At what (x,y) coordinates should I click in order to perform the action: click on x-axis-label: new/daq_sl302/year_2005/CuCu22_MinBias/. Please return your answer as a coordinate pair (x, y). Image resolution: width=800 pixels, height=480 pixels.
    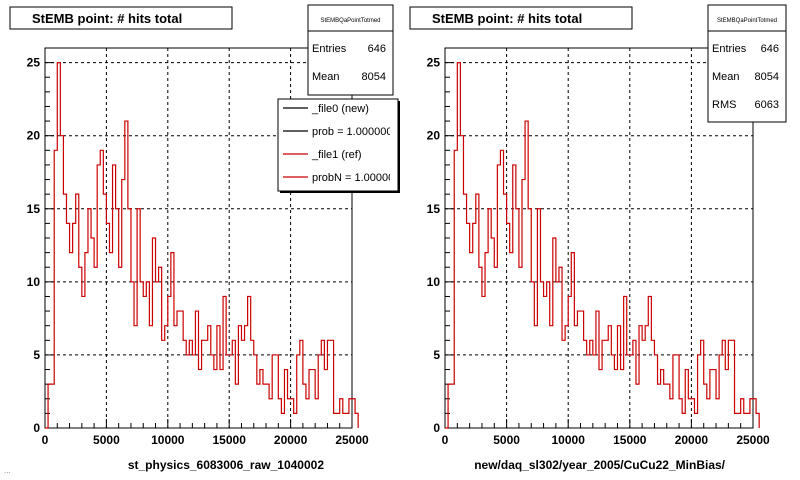
    Looking at the image, I should click on (599, 465).